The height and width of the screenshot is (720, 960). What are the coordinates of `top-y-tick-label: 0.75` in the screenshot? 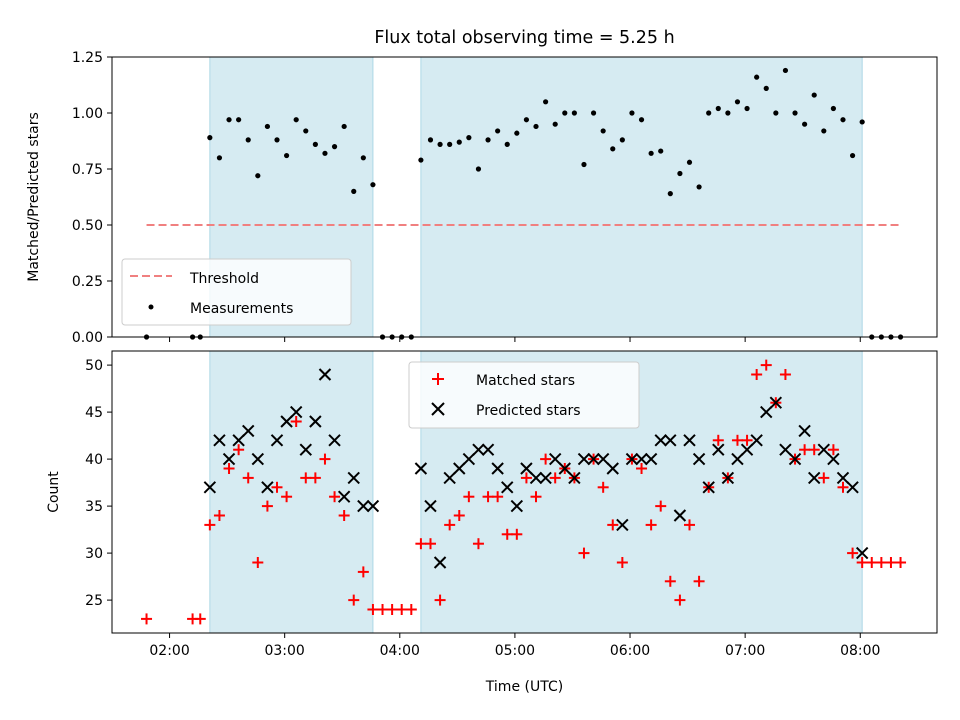 It's located at (87, 170).